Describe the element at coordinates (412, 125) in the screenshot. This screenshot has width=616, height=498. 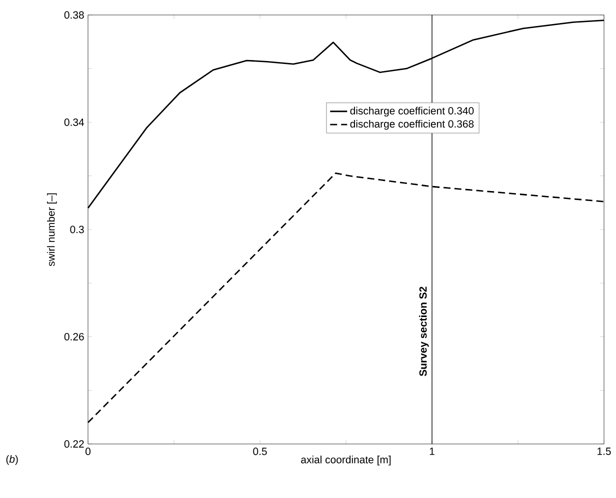
I see `legend-label: discharge coefficient 0.368` at that location.